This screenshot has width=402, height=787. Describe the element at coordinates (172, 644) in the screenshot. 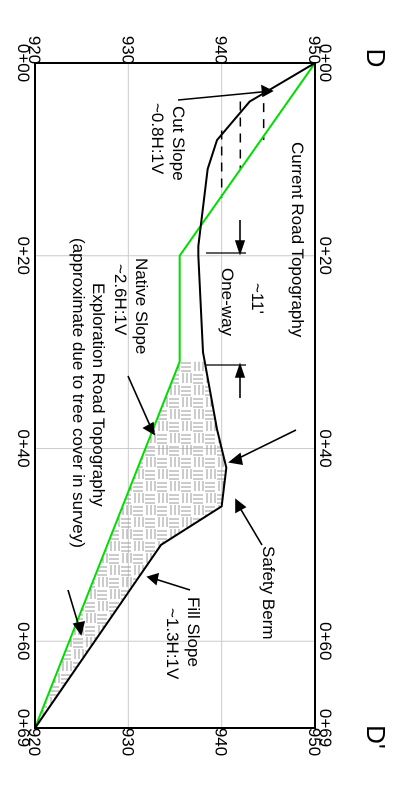

I see `fill-slope-ratio: ~1.3H:1V` at that location.